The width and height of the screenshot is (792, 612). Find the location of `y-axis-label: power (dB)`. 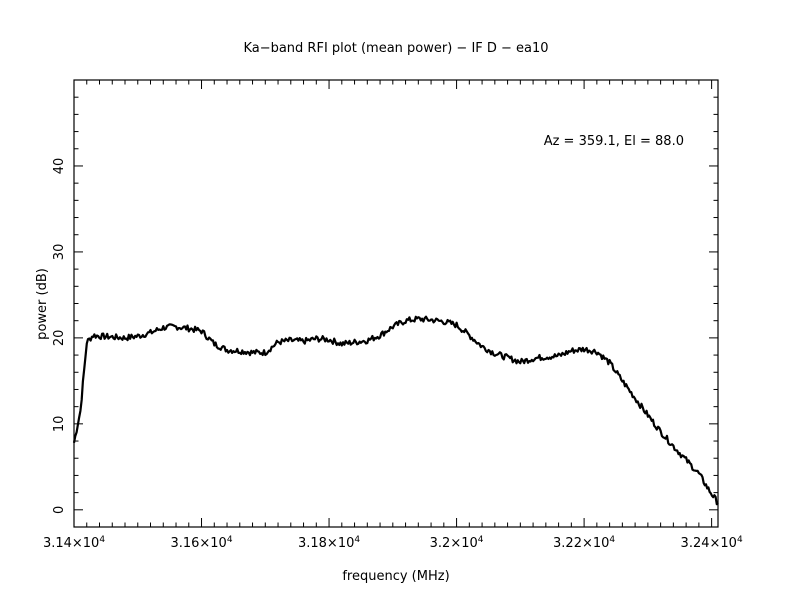

y-axis-label: power (dB) is located at coordinates (42, 304).